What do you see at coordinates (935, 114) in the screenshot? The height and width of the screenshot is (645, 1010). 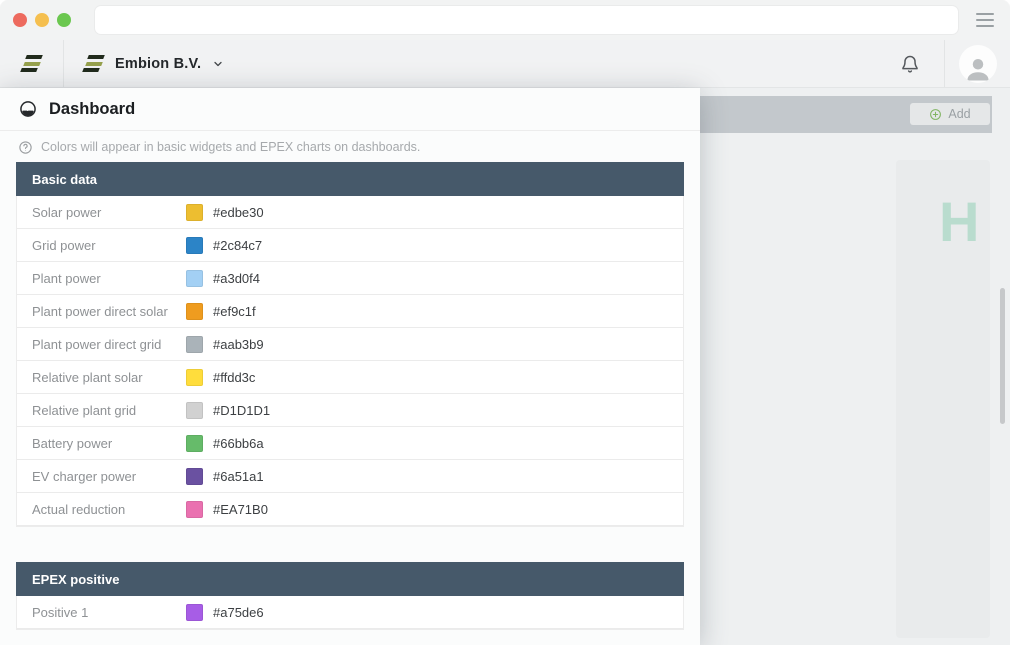 I see `plus-circle-icon` at bounding box center [935, 114].